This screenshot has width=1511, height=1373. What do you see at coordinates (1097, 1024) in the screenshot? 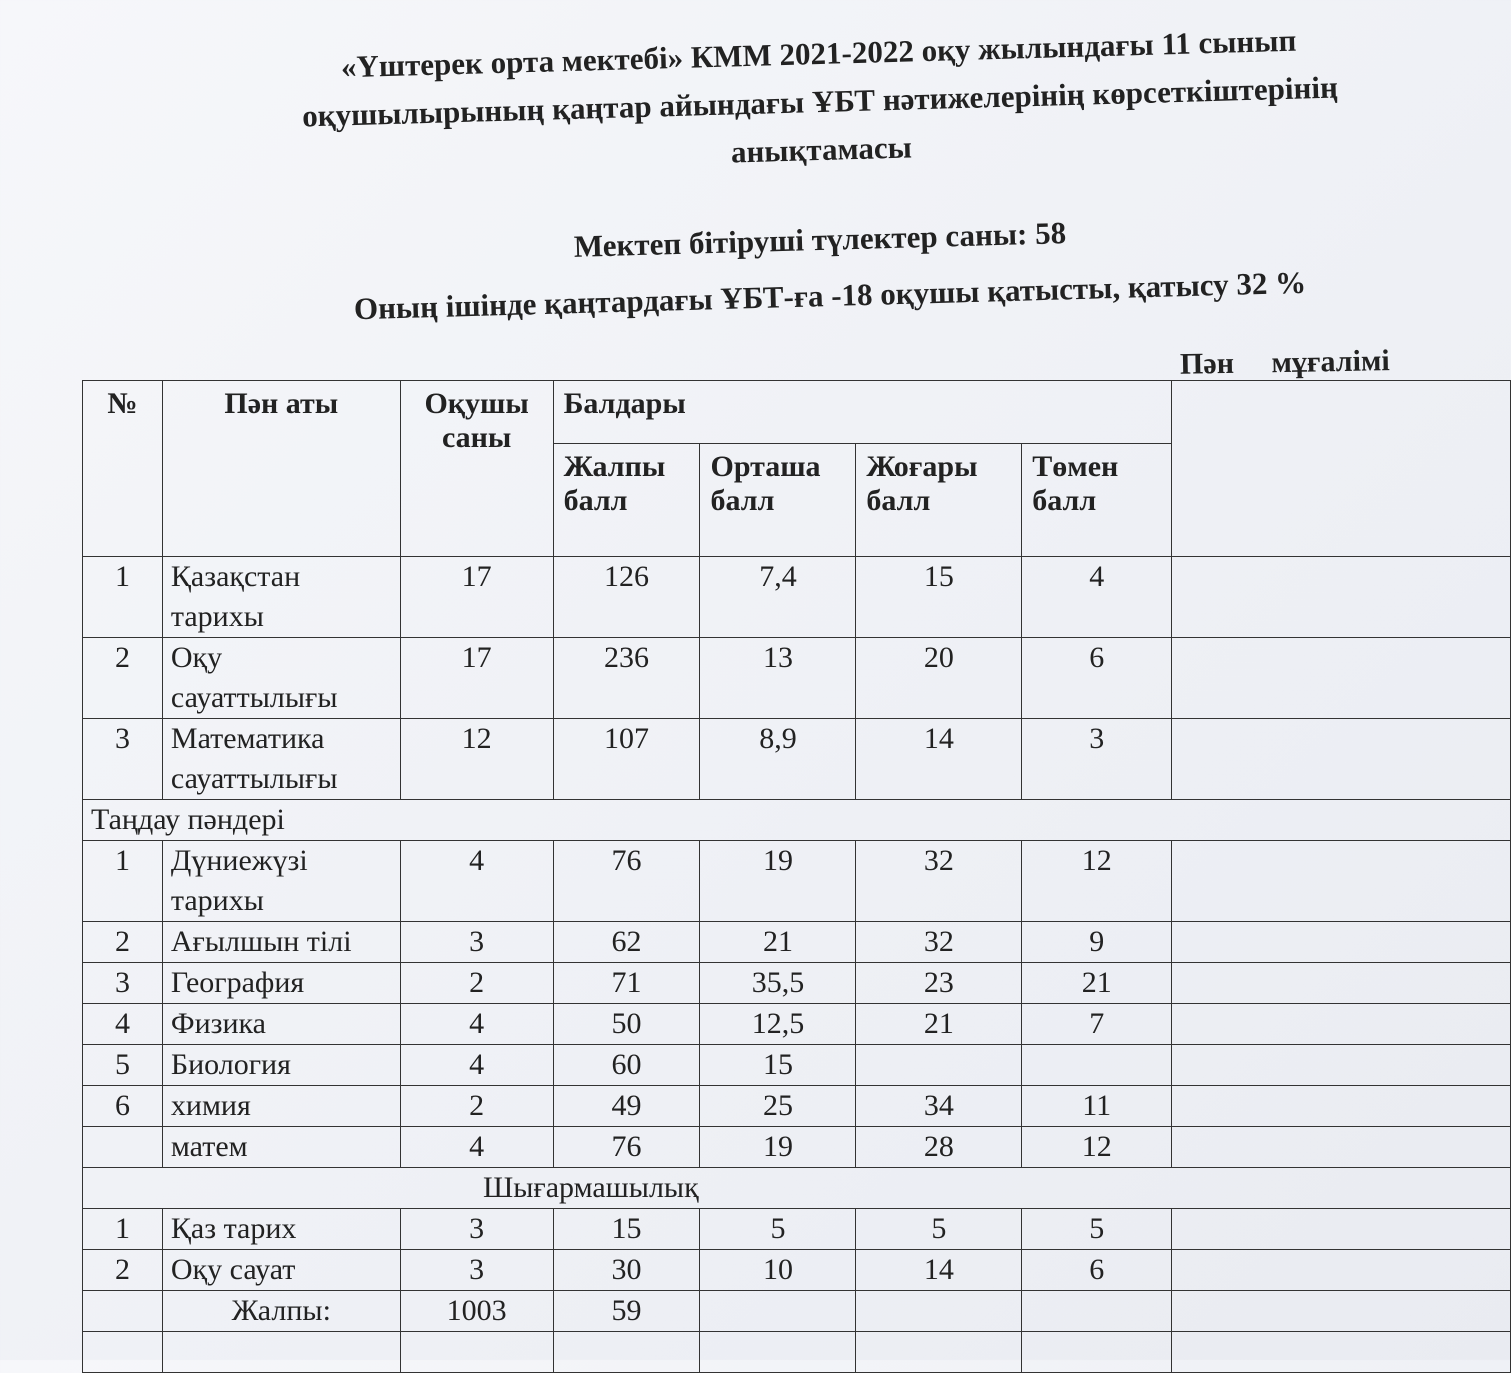
I see `cell-low: 7` at bounding box center [1097, 1024].